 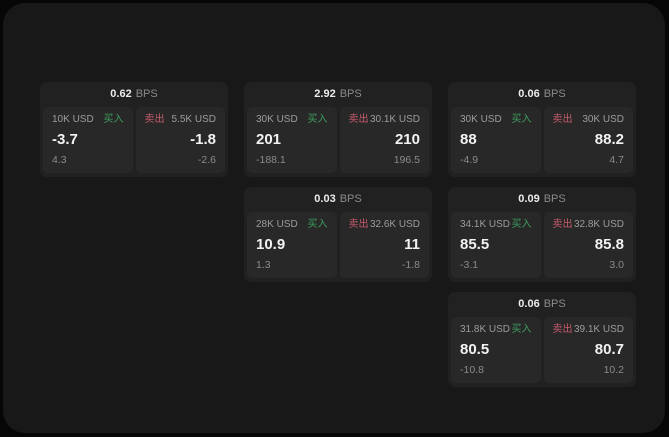 I want to click on buy-price: 88, so click(x=468, y=139).